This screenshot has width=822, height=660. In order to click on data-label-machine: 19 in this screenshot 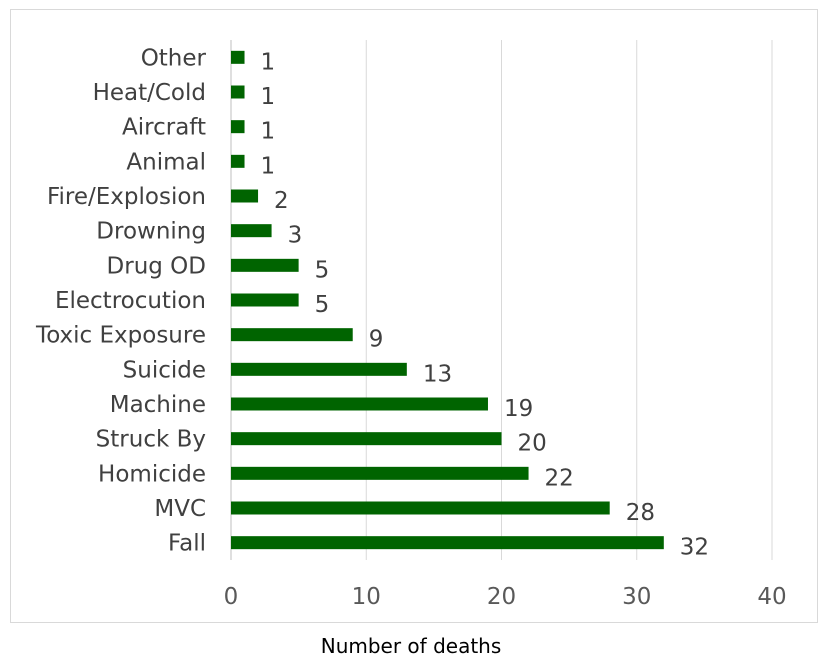, I will do `click(518, 409)`.